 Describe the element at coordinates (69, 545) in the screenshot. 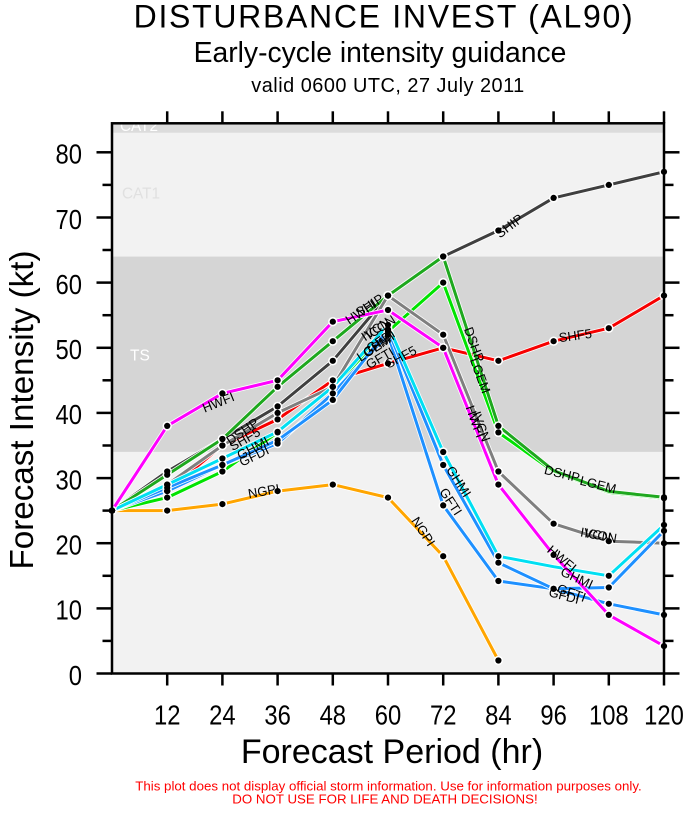

I see `svg-text: 20` at that location.